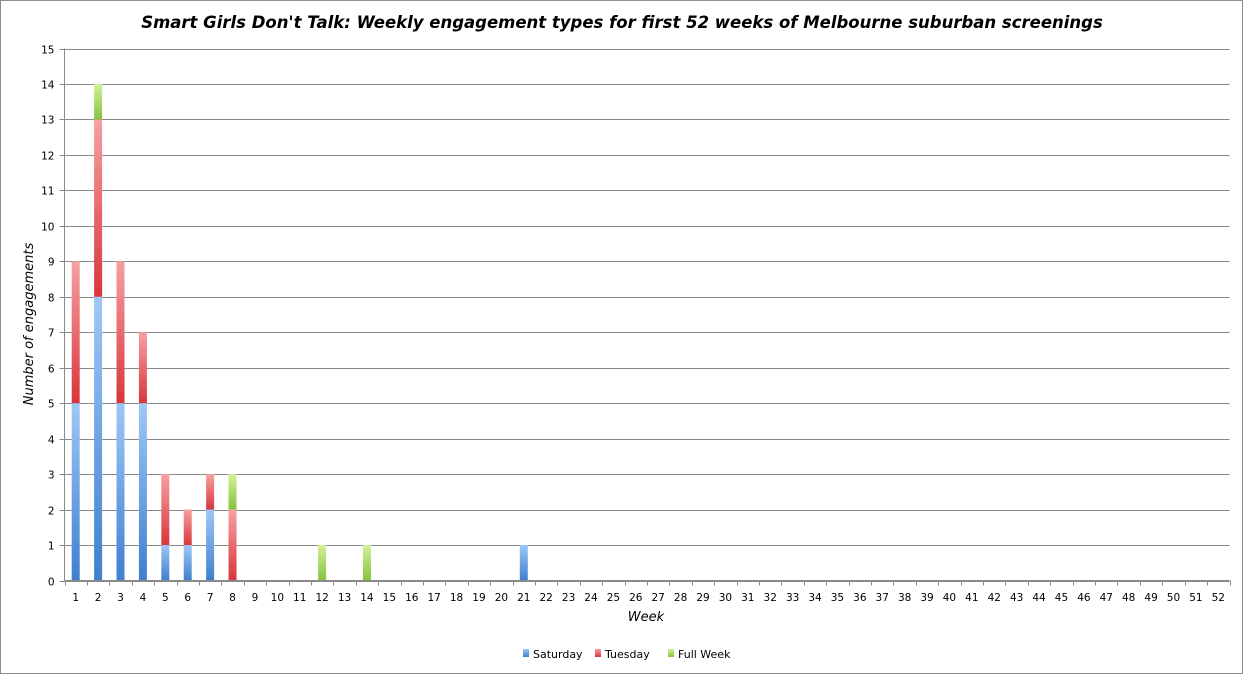 This screenshot has width=1243, height=675. I want to click on x-tick-label: 51, so click(1195, 598).